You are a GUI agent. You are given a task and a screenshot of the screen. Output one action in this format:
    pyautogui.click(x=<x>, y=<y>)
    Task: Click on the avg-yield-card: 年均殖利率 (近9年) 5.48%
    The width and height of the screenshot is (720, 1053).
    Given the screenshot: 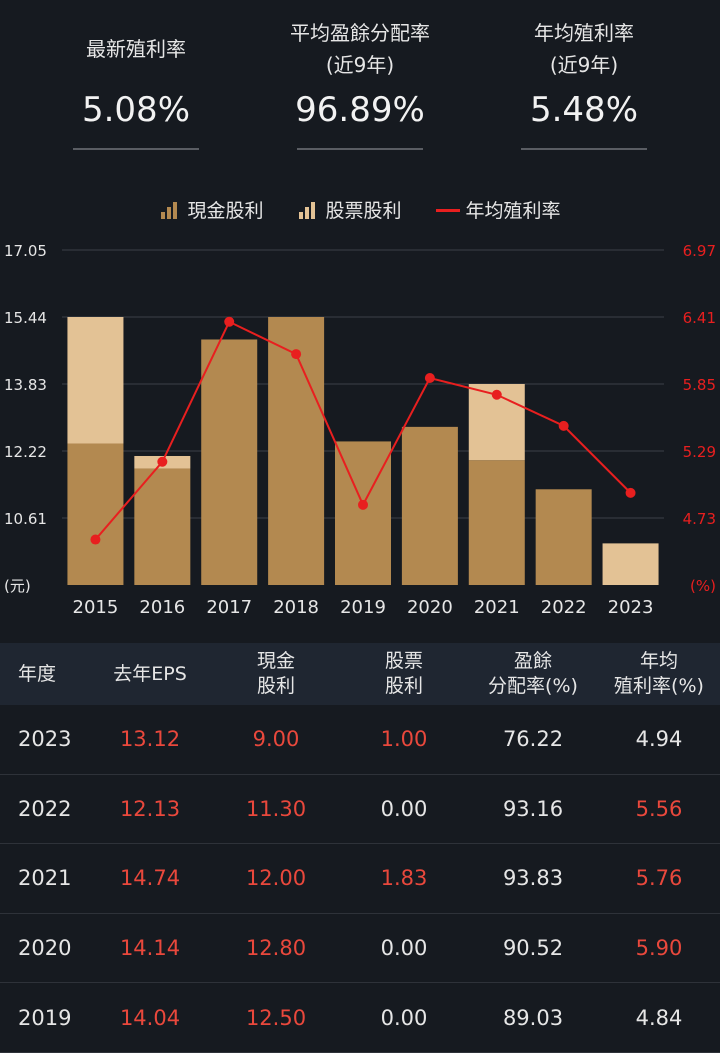 What is the action you would take?
    pyautogui.click(x=584, y=82)
    